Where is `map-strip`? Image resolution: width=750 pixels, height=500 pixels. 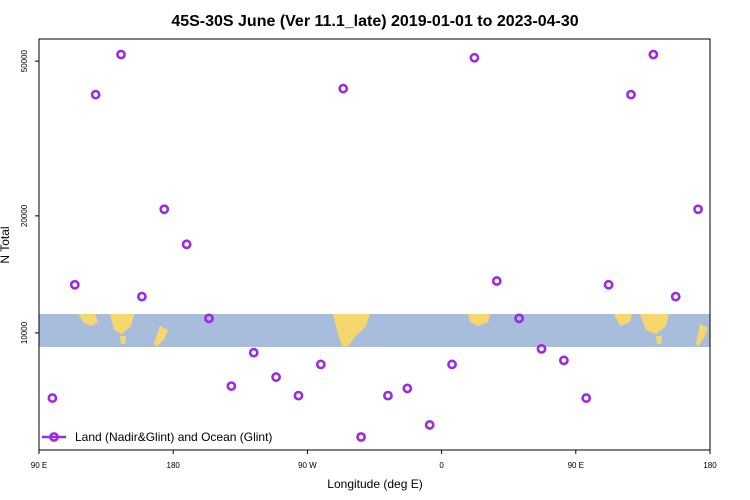
map-strip is located at coordinates (374, 330).